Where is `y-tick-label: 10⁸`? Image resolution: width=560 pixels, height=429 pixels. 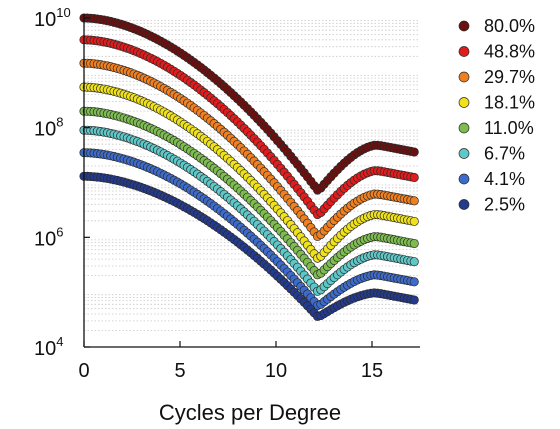
y-tick-label: 10⁸ is located at coordinates (48, 128).